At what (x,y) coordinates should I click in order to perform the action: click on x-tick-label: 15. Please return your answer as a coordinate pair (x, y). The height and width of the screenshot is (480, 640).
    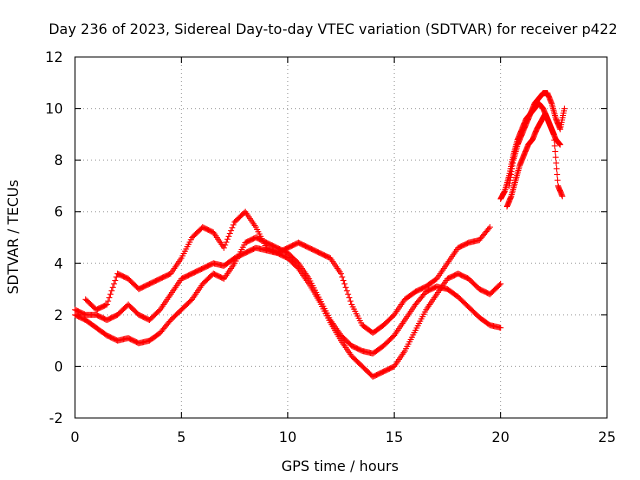
    Looking at the image, I should click on (394, 438).